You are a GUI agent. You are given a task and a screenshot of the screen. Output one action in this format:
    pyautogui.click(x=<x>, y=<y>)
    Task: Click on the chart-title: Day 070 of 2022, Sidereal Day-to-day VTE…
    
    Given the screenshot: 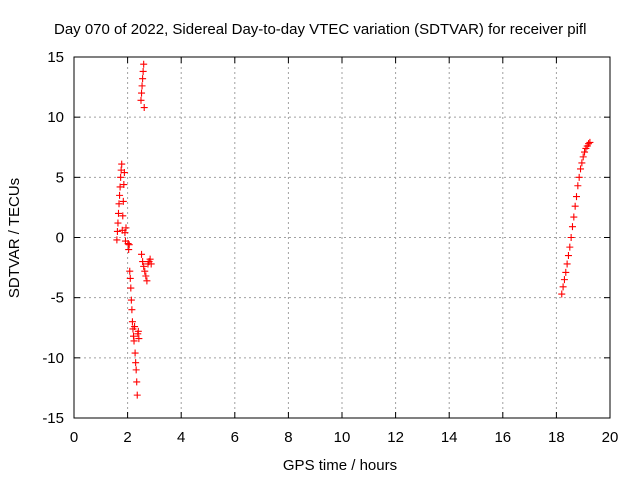 What is the action you would take?
    pyautogui.click(x=320, y=29)
    